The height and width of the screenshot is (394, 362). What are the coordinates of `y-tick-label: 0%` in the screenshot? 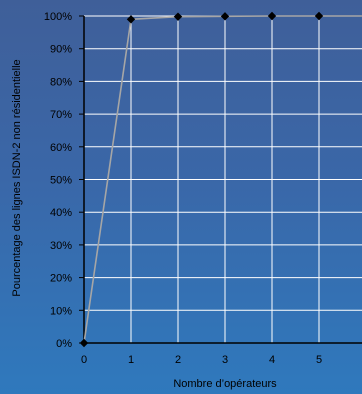 It's located at (64, 344).